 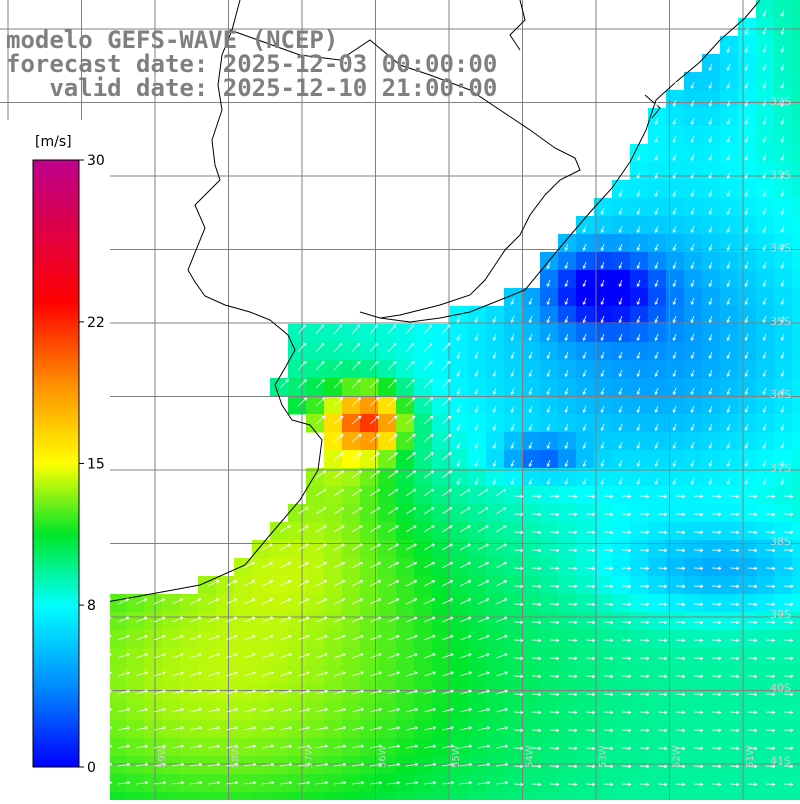 I want to click on lat-label: 36S, so click(x=780, y=394).